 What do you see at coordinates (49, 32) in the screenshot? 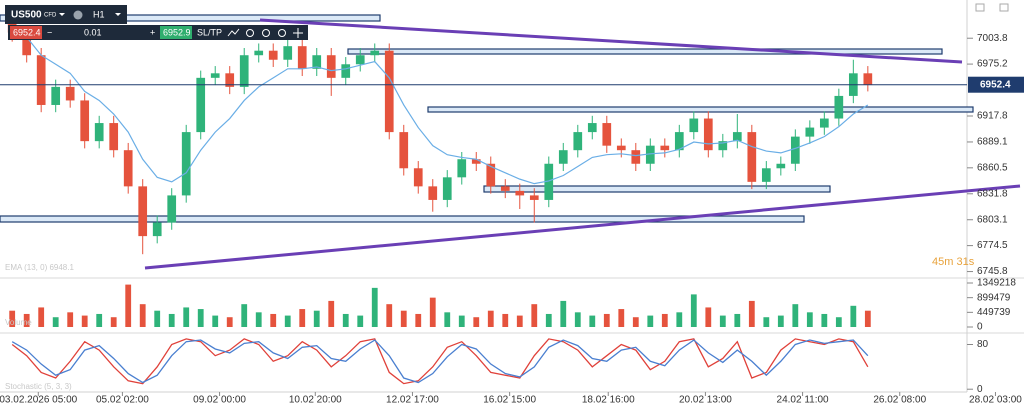
I see `minus-button: −` at bounding box center [49, 32].